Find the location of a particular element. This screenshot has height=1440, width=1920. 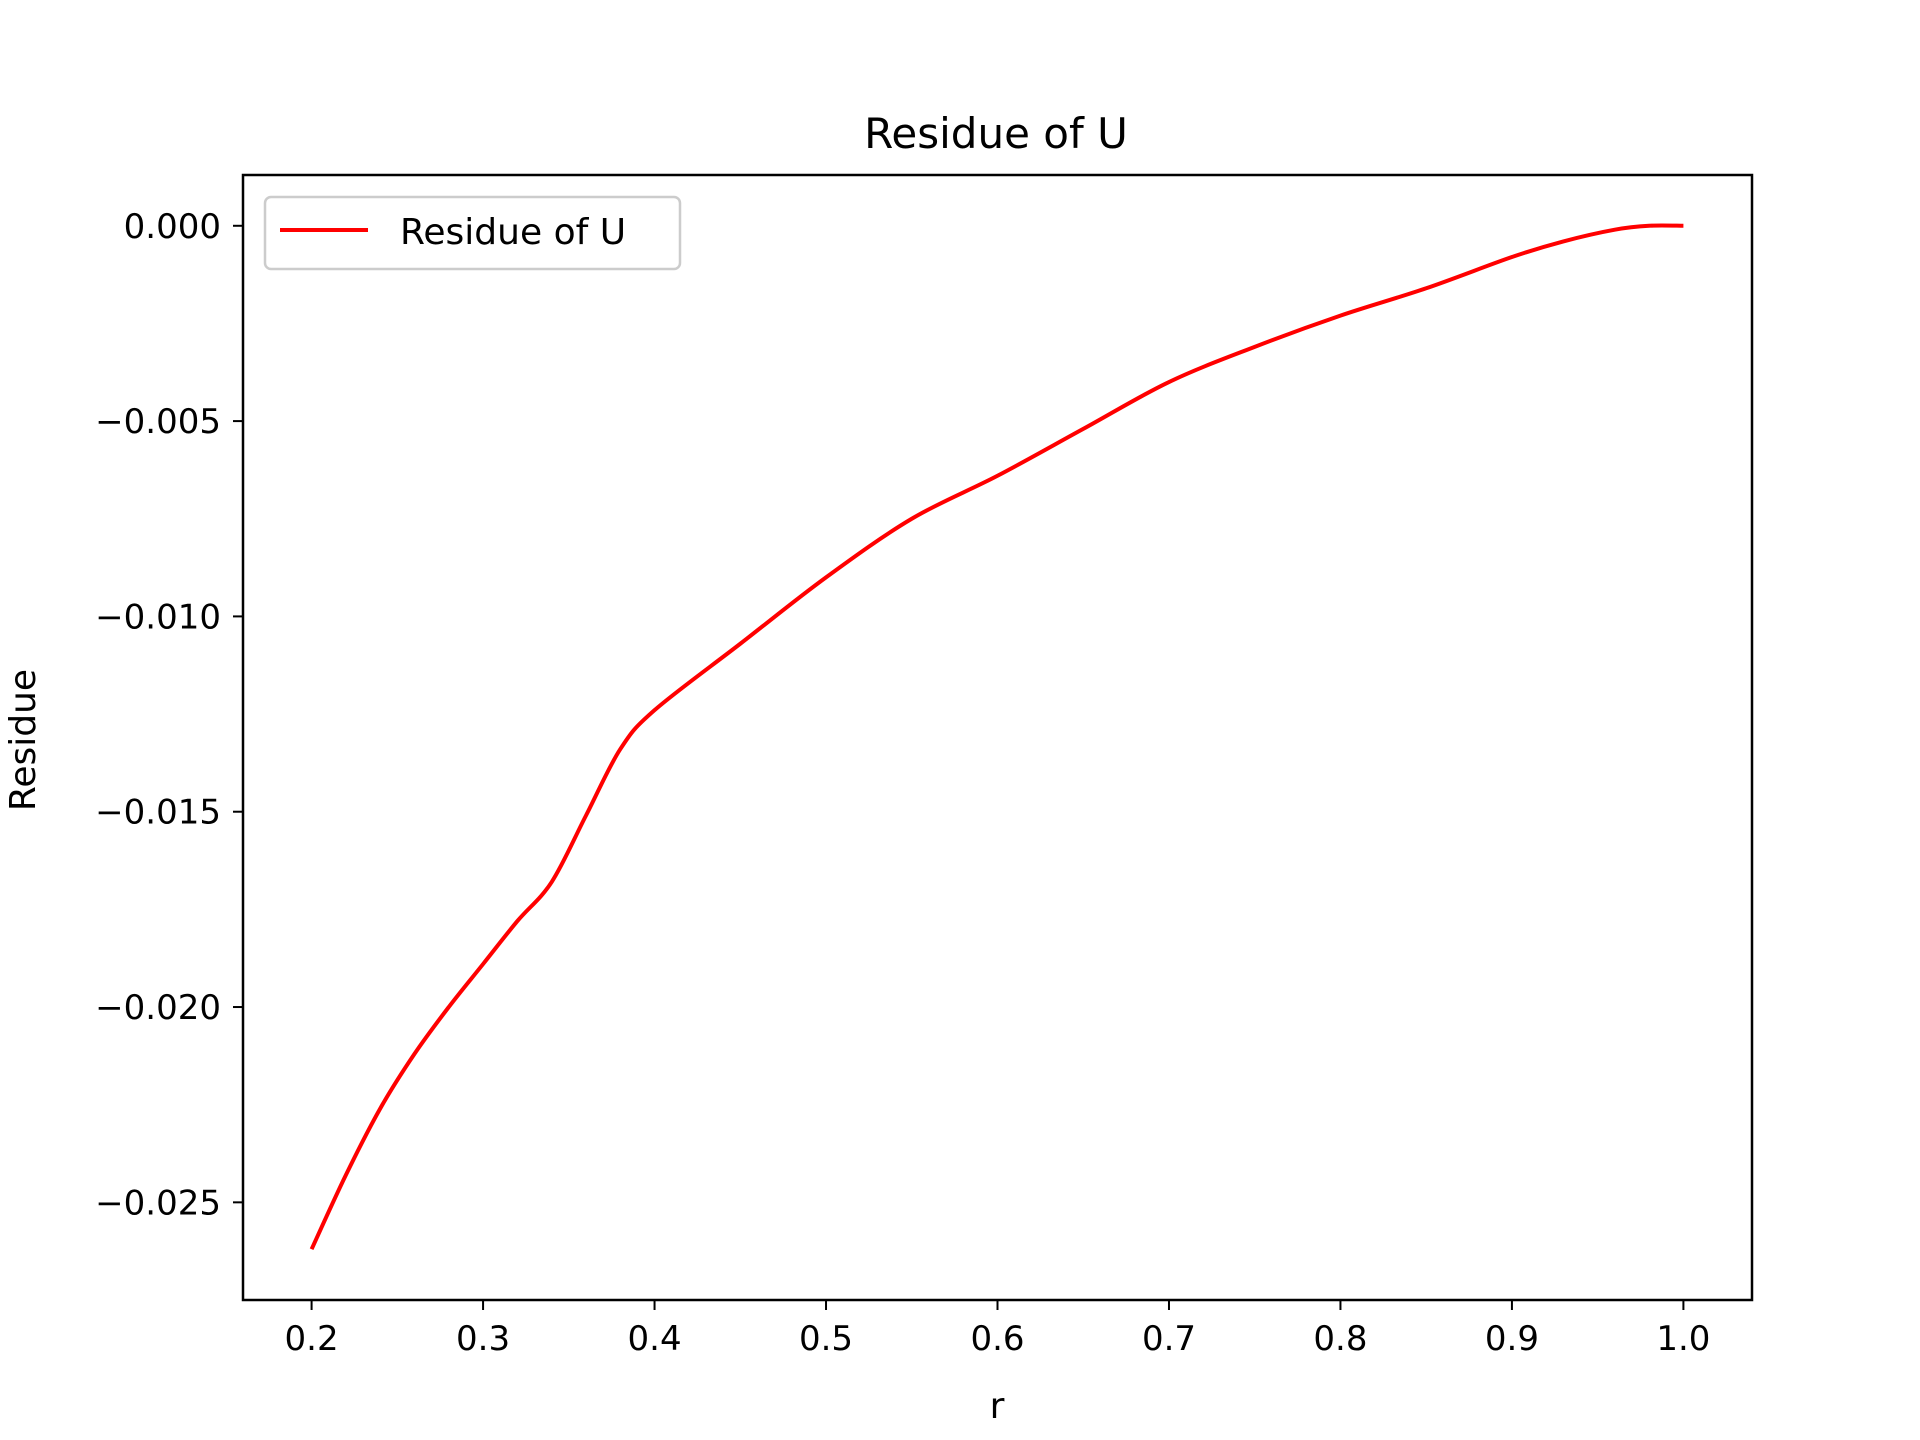

legend-label: Residue of U is located at coordinates (513, 232).